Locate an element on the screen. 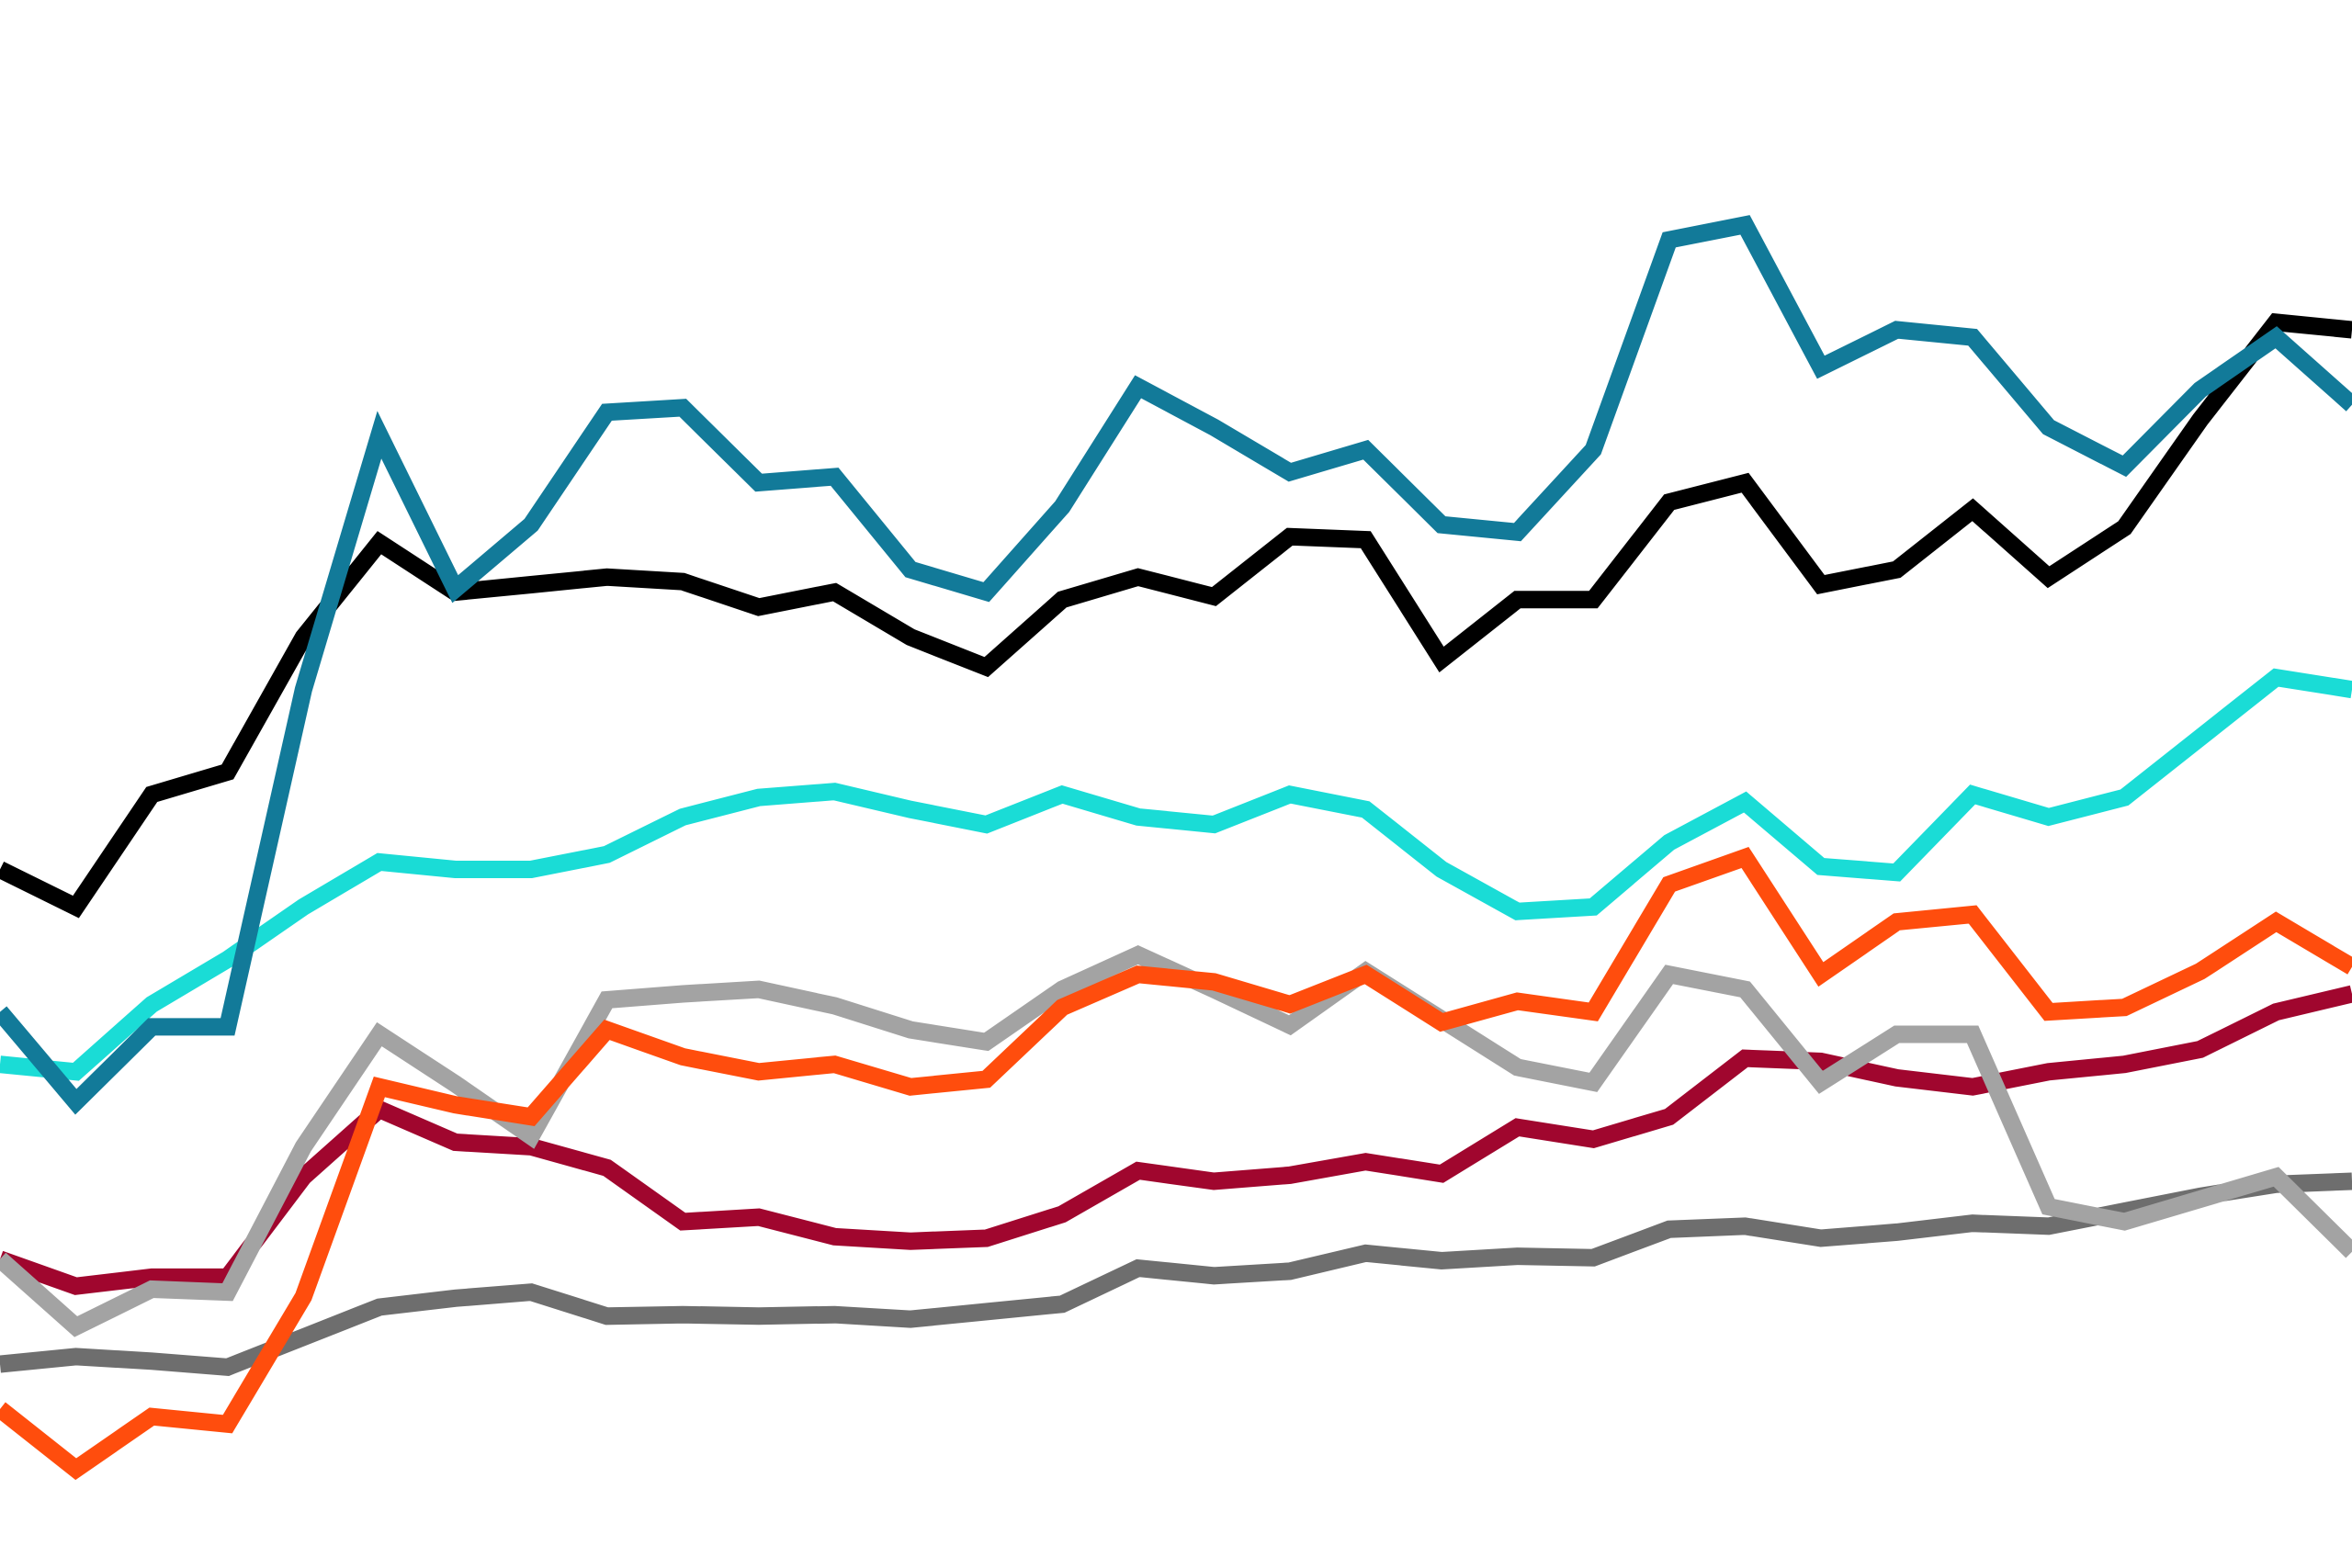 The width and height of the screenshot is (2352, 1568). line-series is located at coordinates (1176, 1274).